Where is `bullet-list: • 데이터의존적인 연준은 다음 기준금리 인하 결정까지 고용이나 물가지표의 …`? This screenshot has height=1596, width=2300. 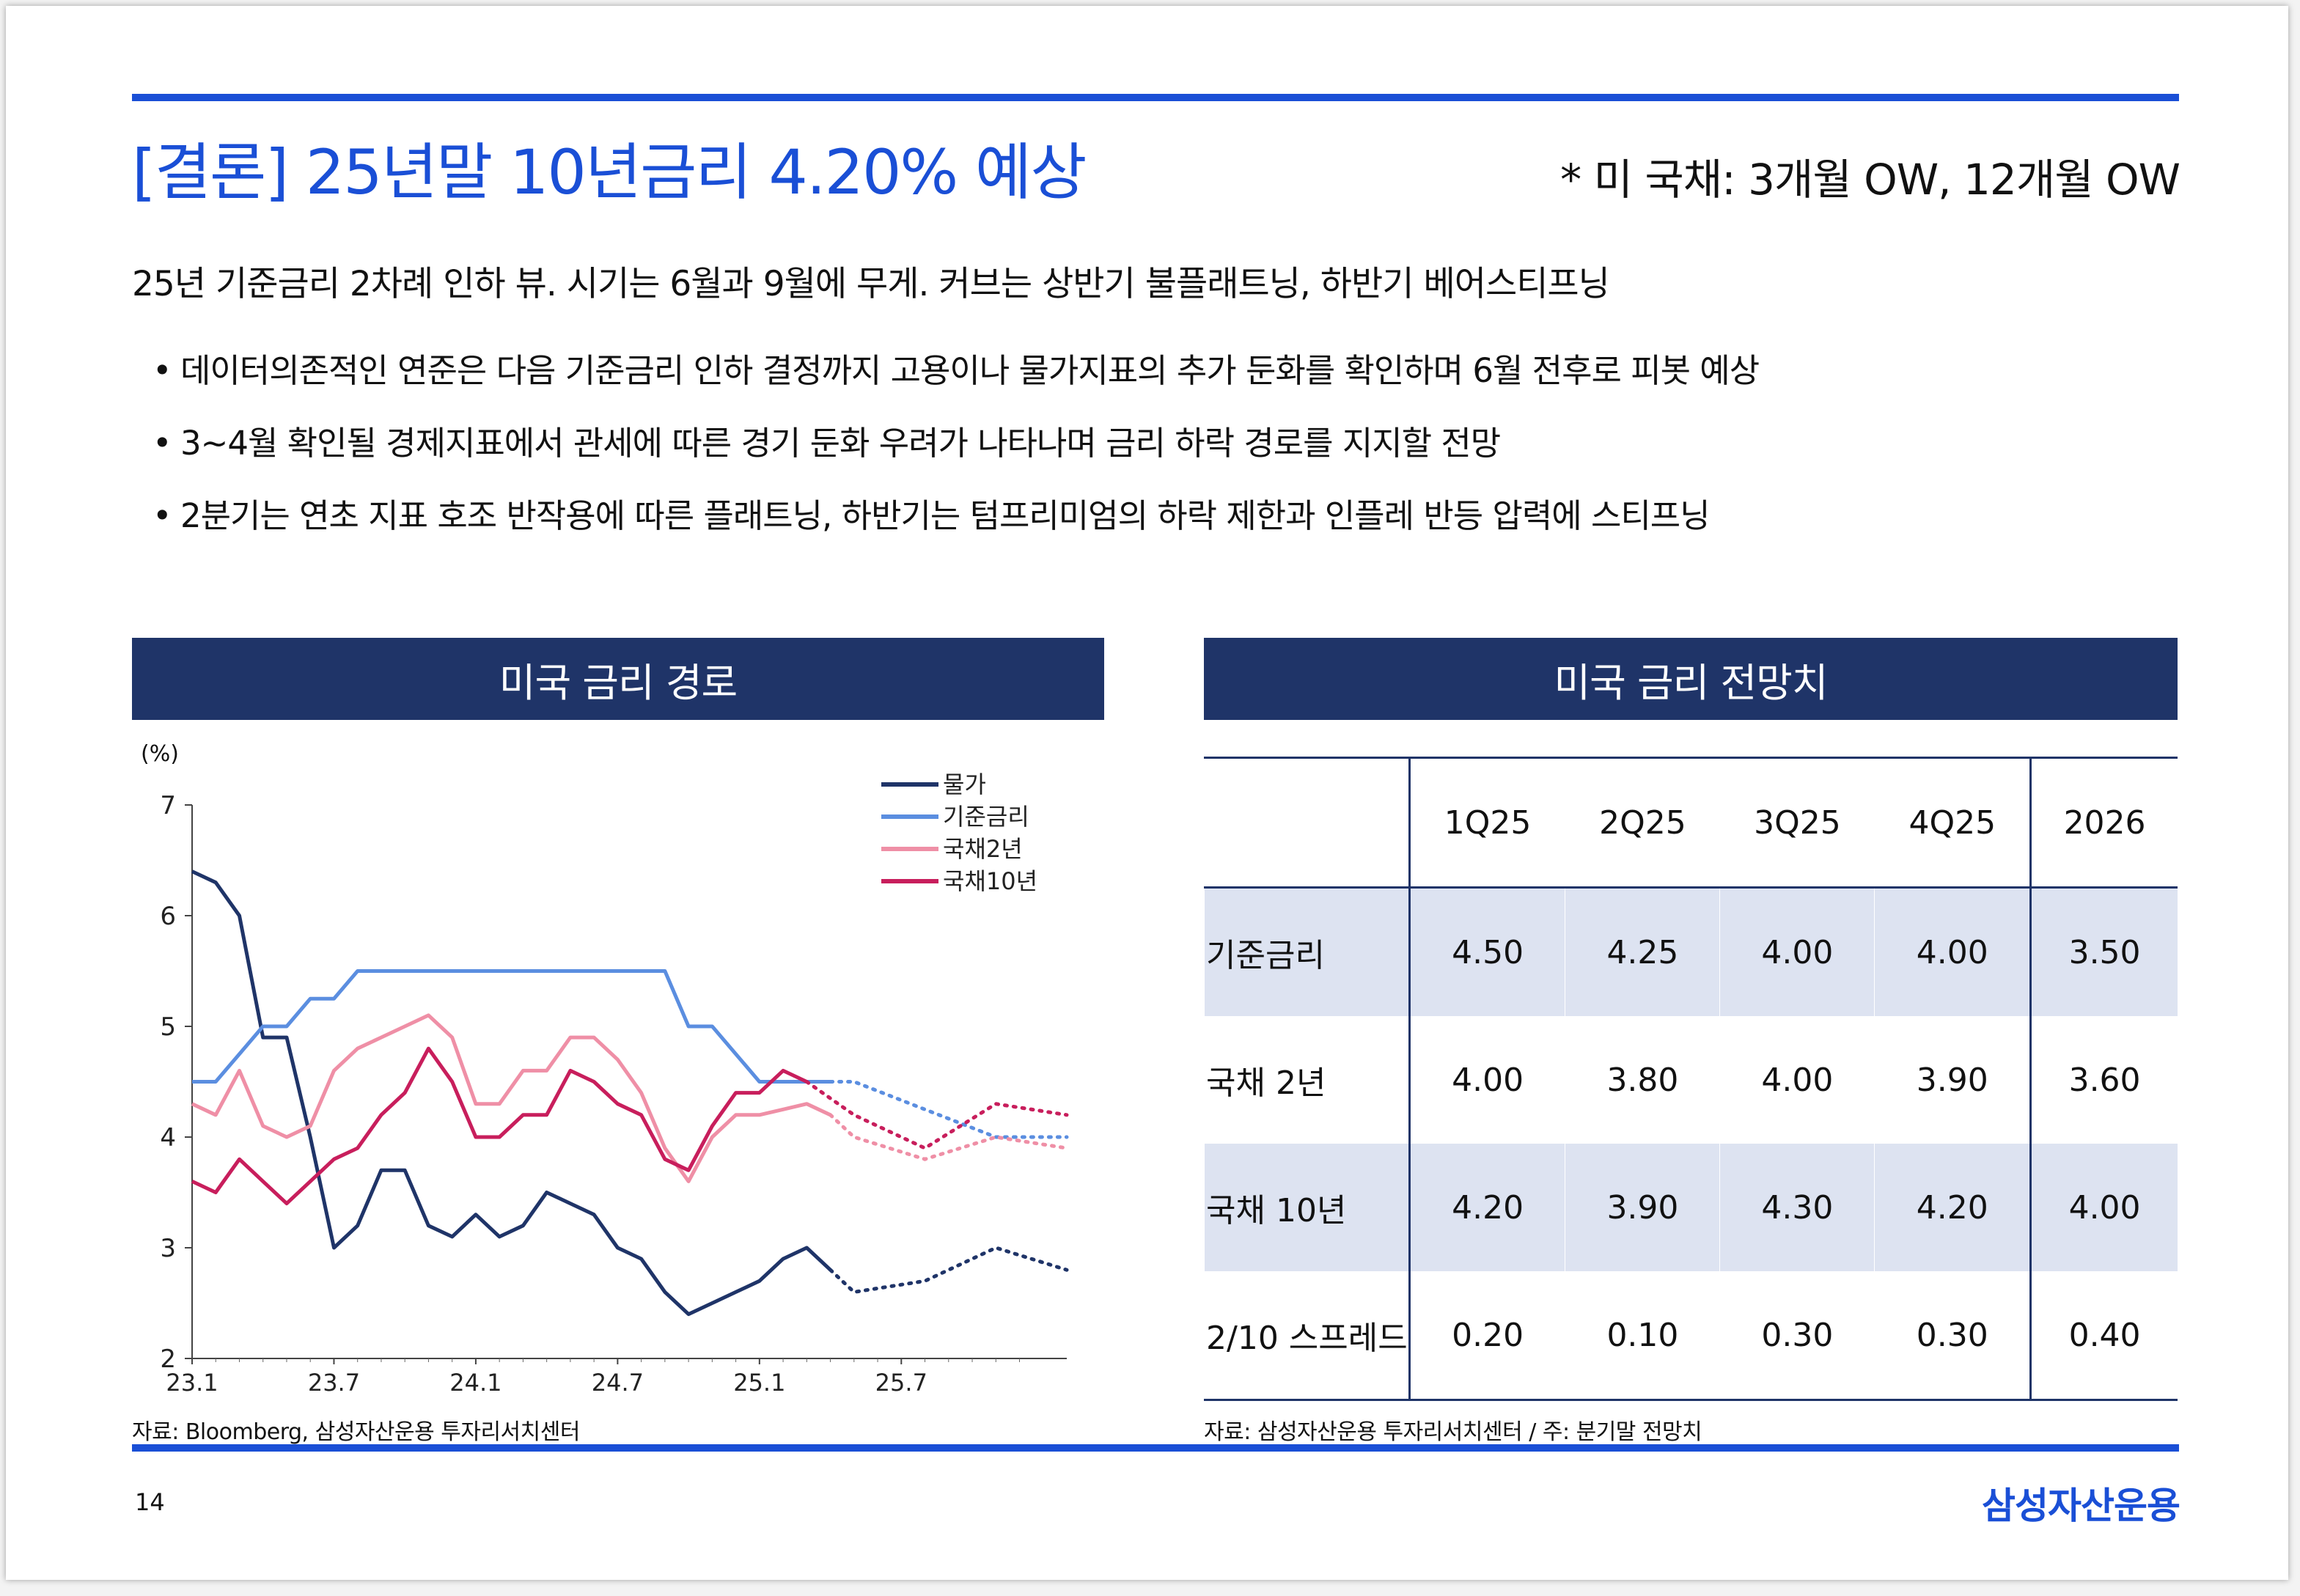 bullet-list: • 데이터의존적인 연준은 다음 기준금리 인하 결정까지 고용이나 물가지표의 … is located at coordinates (957, 443).